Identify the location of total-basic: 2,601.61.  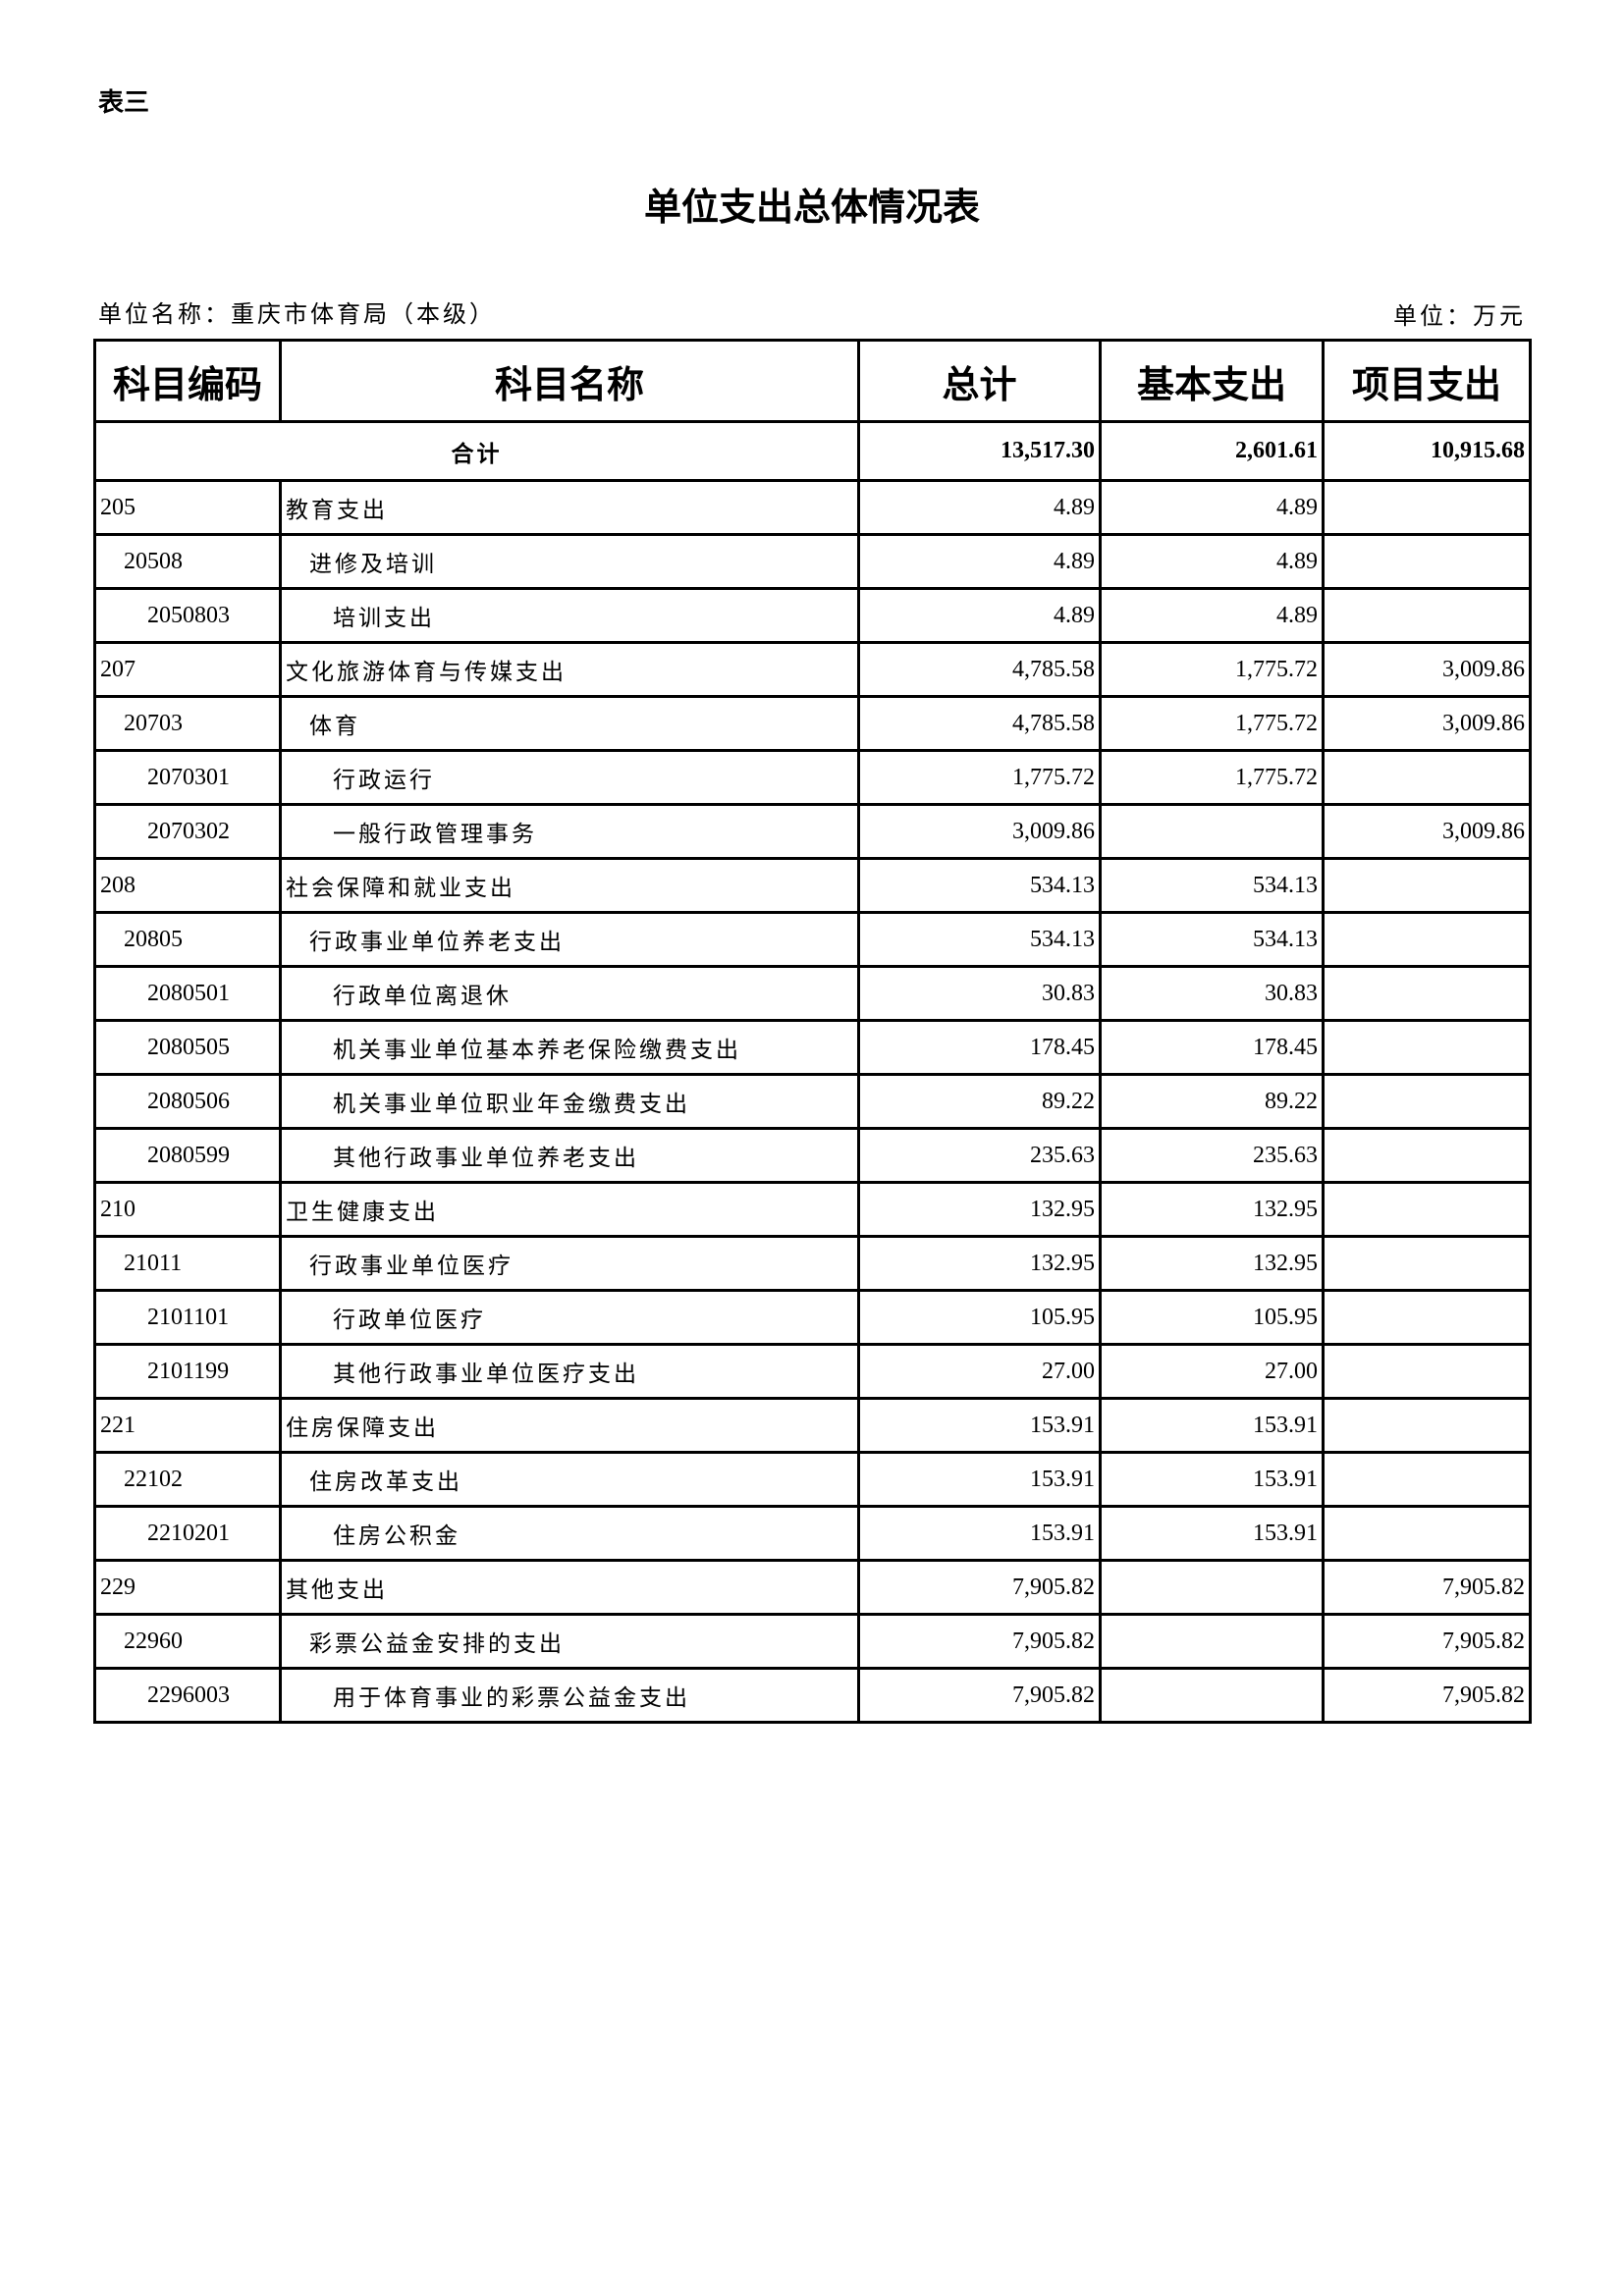
(1212, 451).